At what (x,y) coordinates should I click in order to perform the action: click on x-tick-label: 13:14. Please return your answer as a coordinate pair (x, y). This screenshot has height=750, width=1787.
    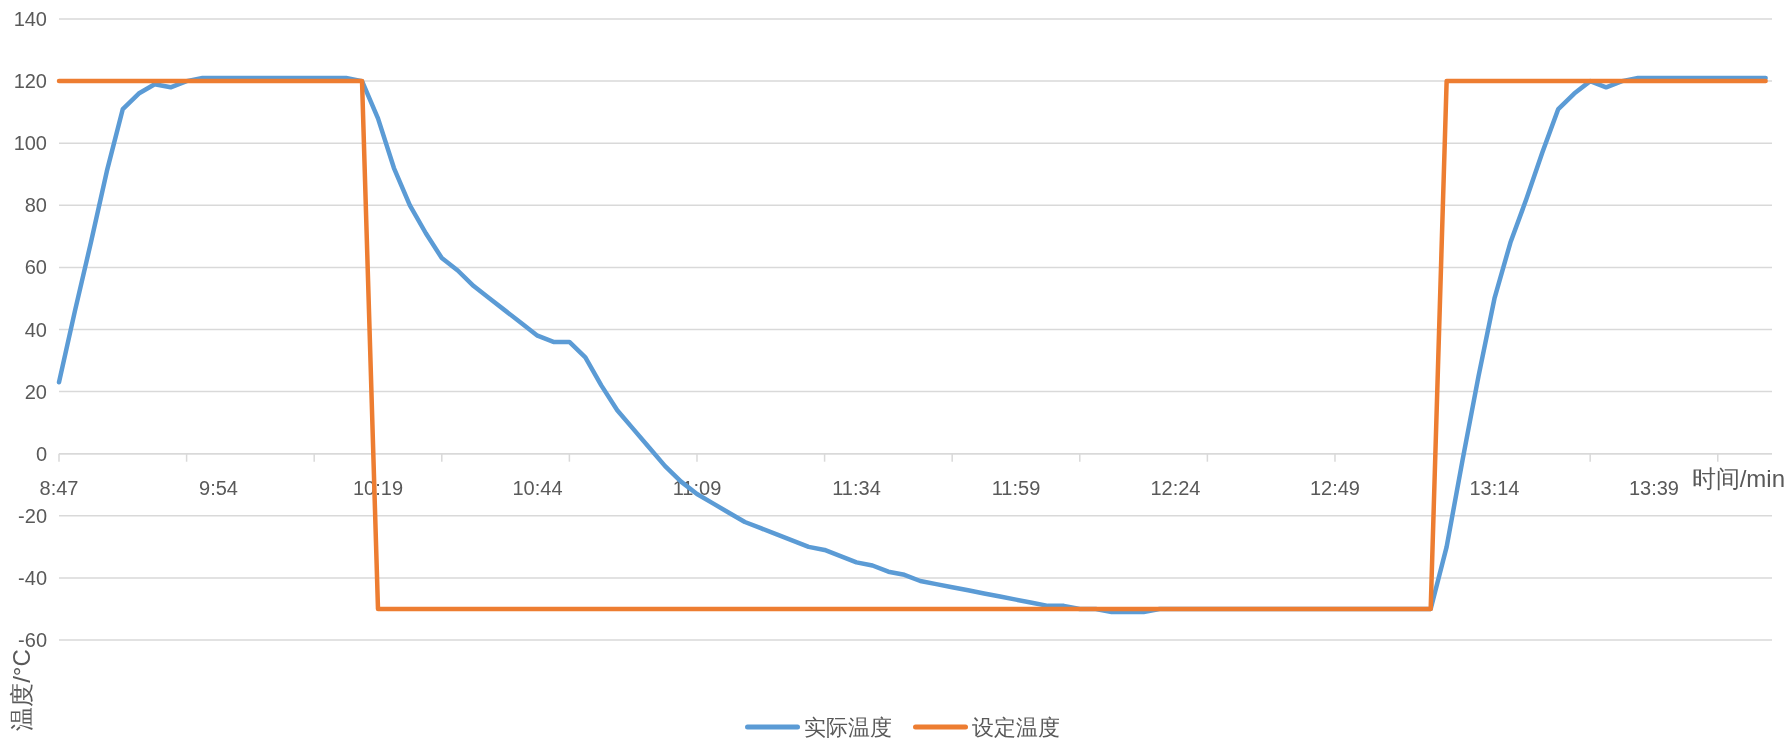
    Looking at the image, I should click on (1494, 487).